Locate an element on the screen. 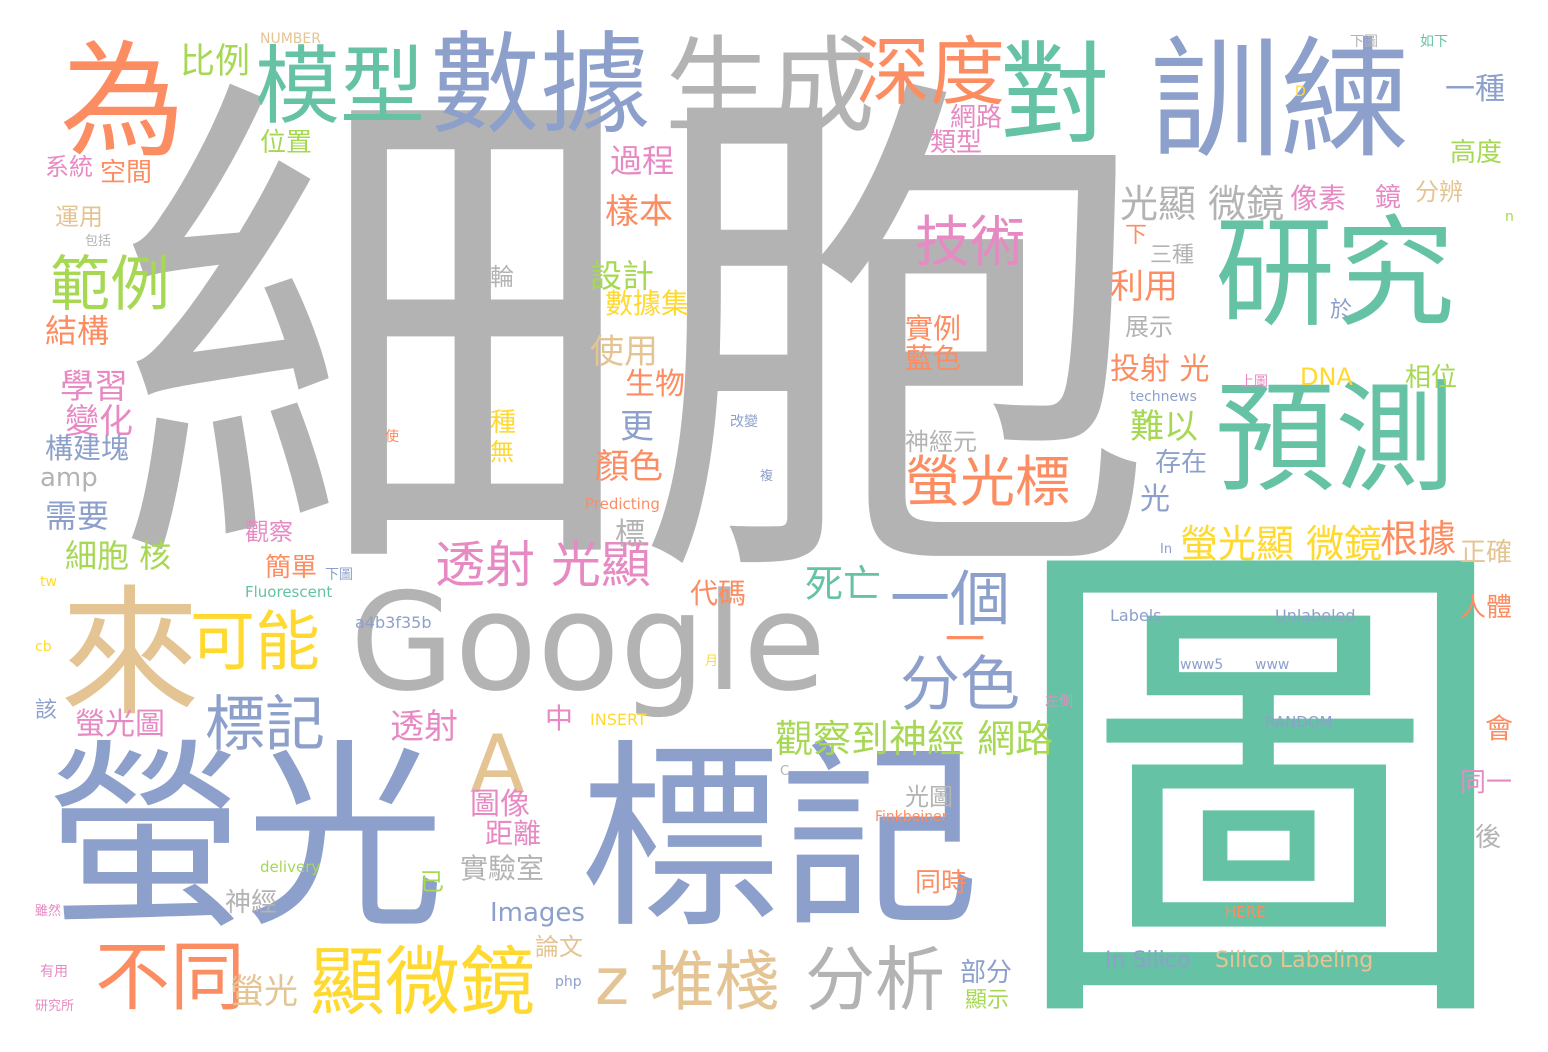 The image size is (1548, 1052). word-126: 如下 is located at coordinates (1434, 42).